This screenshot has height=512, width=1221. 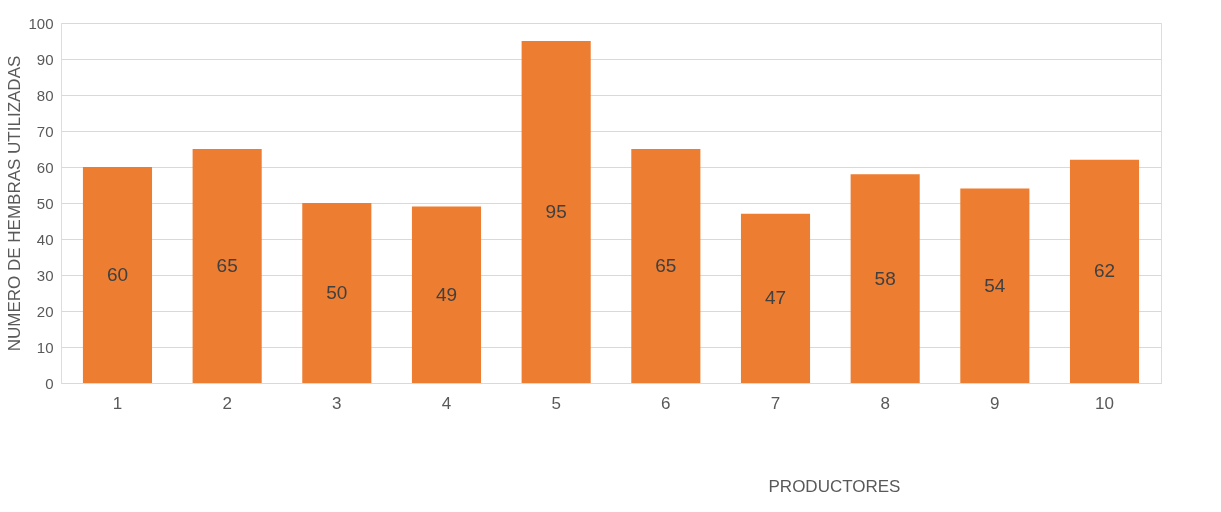 What do you see at coordinates (666, 403) in the screenshot?
I see `x-tick-label: 6` at bounding box center [666, 403].